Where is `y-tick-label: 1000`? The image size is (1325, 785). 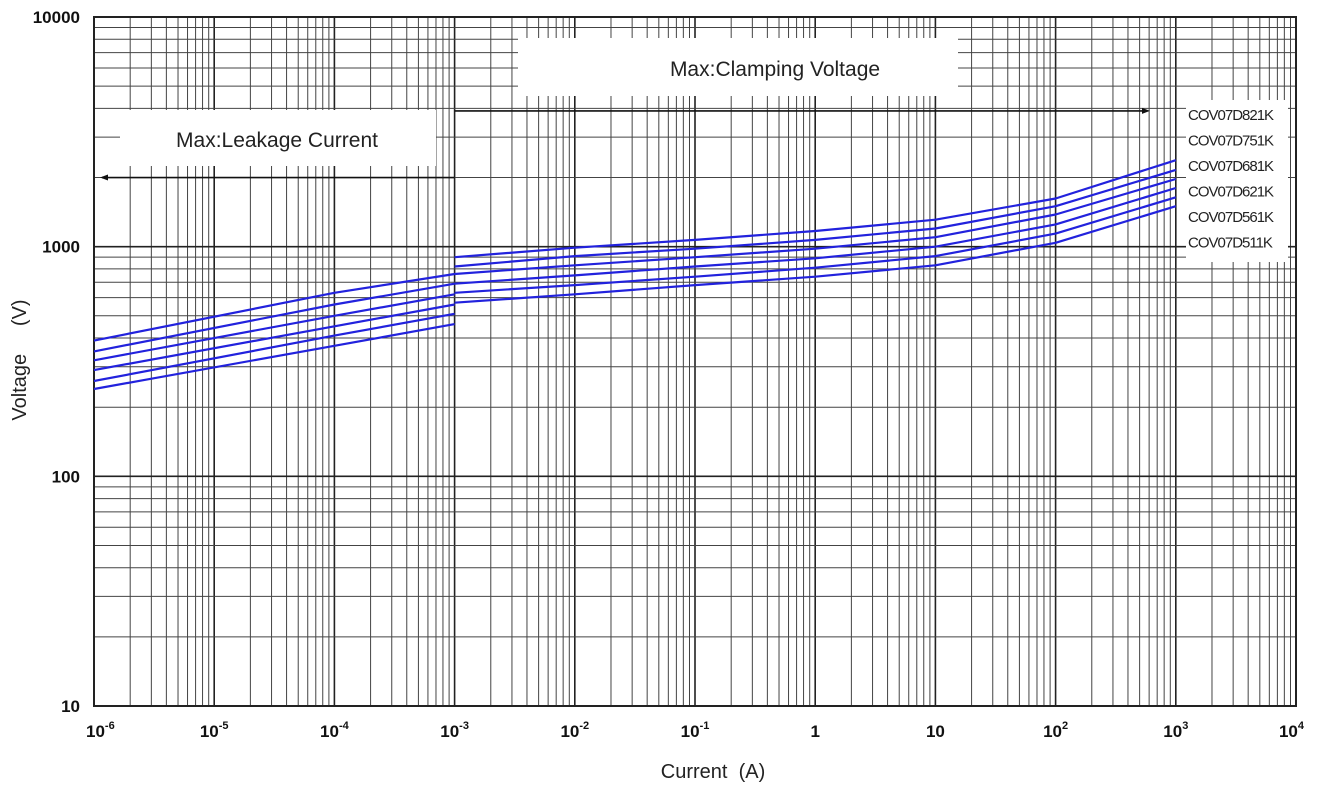
y-tick-label: 1000 is located at coordinates (61, 247).